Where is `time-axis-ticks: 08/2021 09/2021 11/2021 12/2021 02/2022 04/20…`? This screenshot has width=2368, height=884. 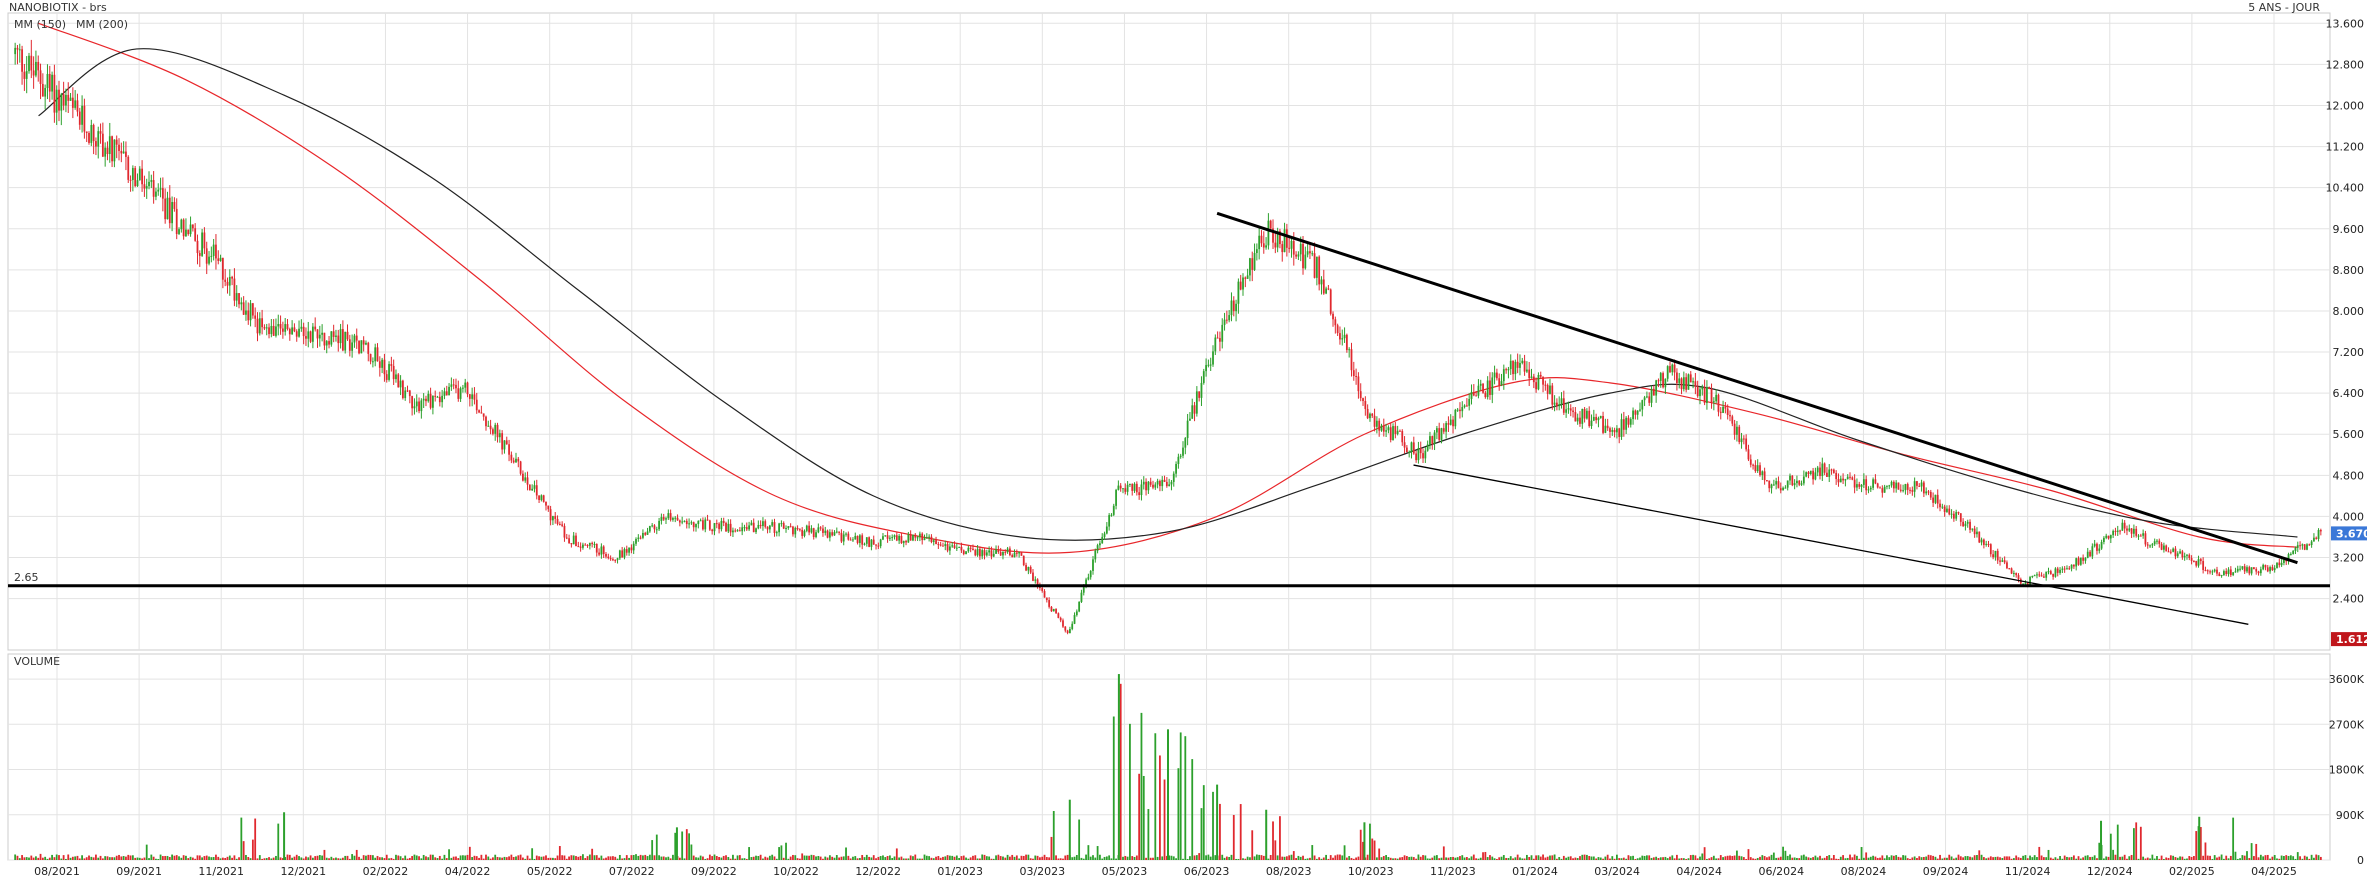 time-axis-ticks: 08/2021 09/2021 11/2021 12/2021 02/2022 04/20… is located at coordinates (1165, 871).